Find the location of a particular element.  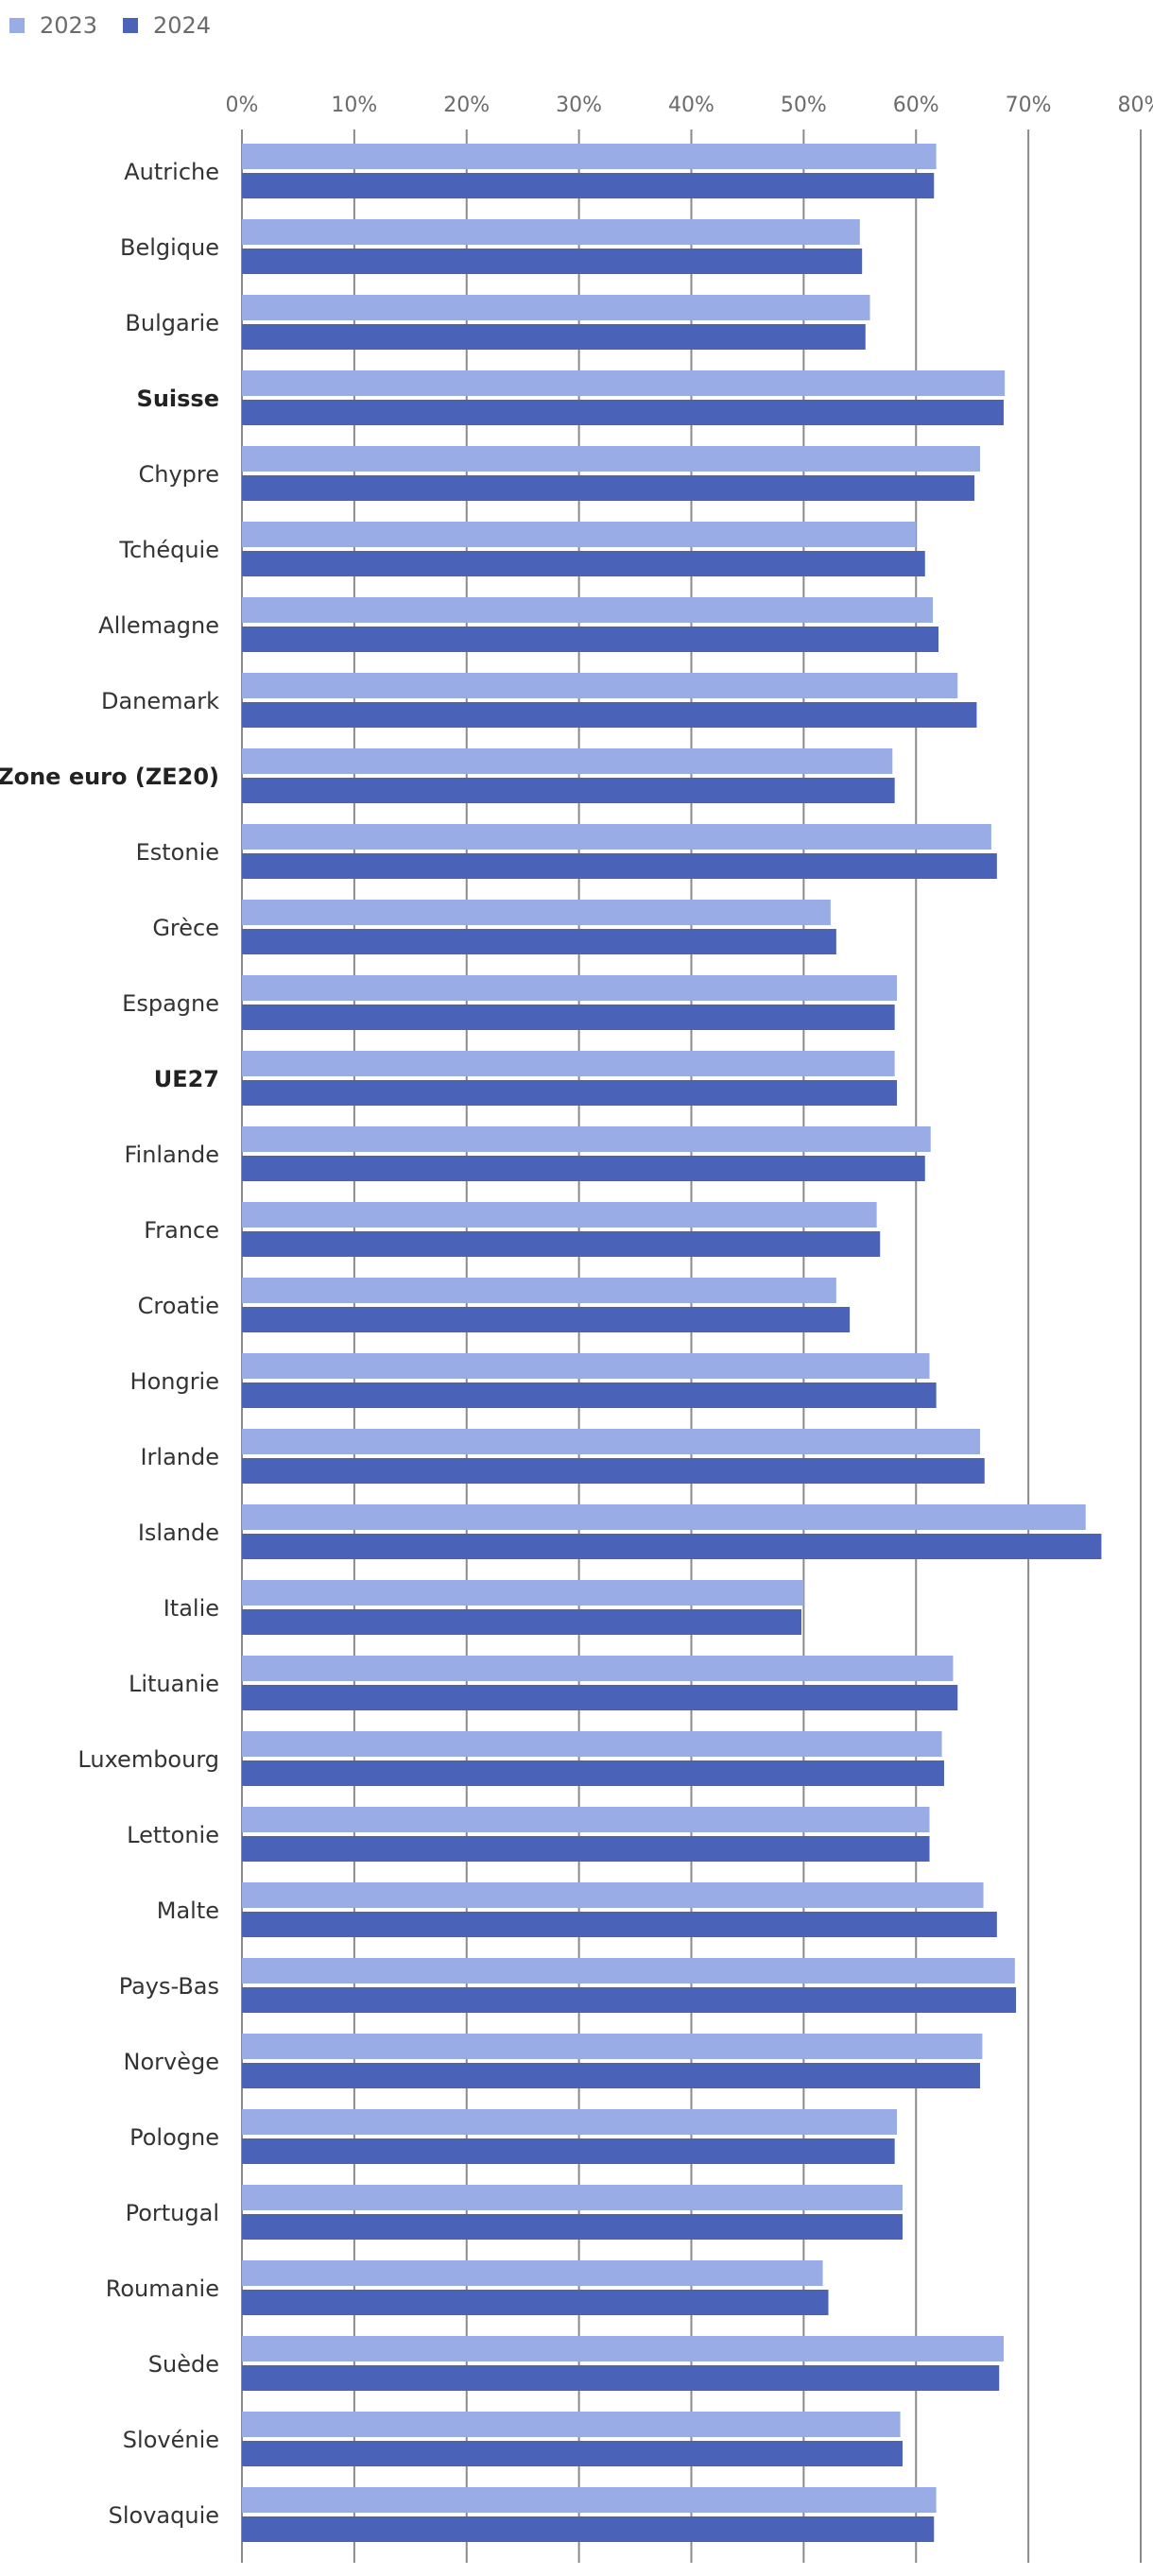

category-label: Suisse is located at coordinates (178, 399).